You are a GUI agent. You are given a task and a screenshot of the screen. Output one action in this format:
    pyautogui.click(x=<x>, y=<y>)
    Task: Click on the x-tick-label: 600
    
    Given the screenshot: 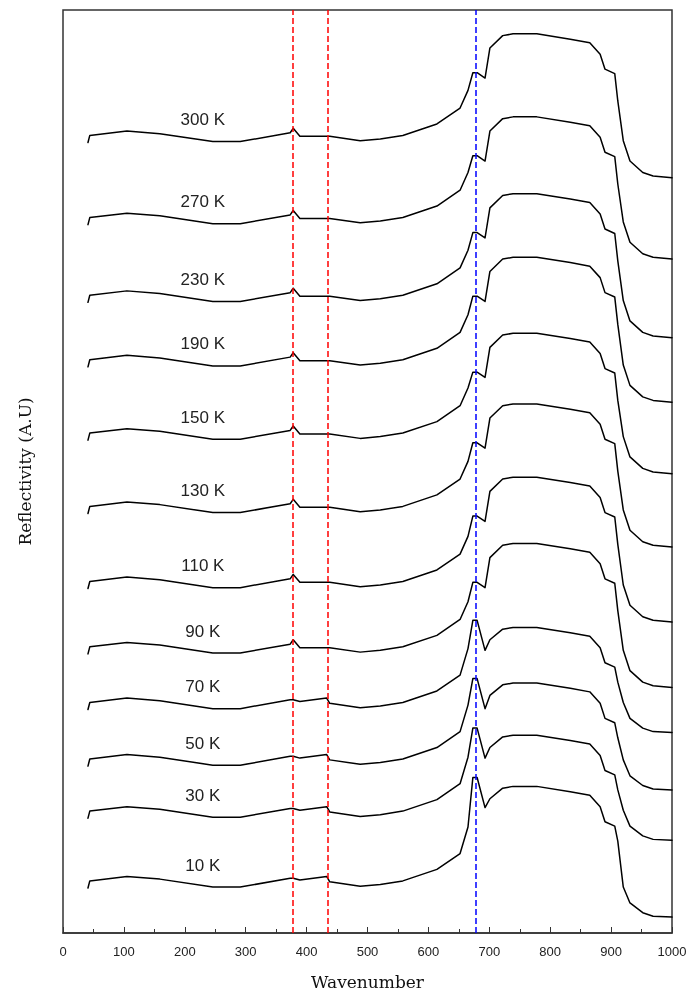 What is the action you would take?
    pyautogui.click(x=428, y=951)
    